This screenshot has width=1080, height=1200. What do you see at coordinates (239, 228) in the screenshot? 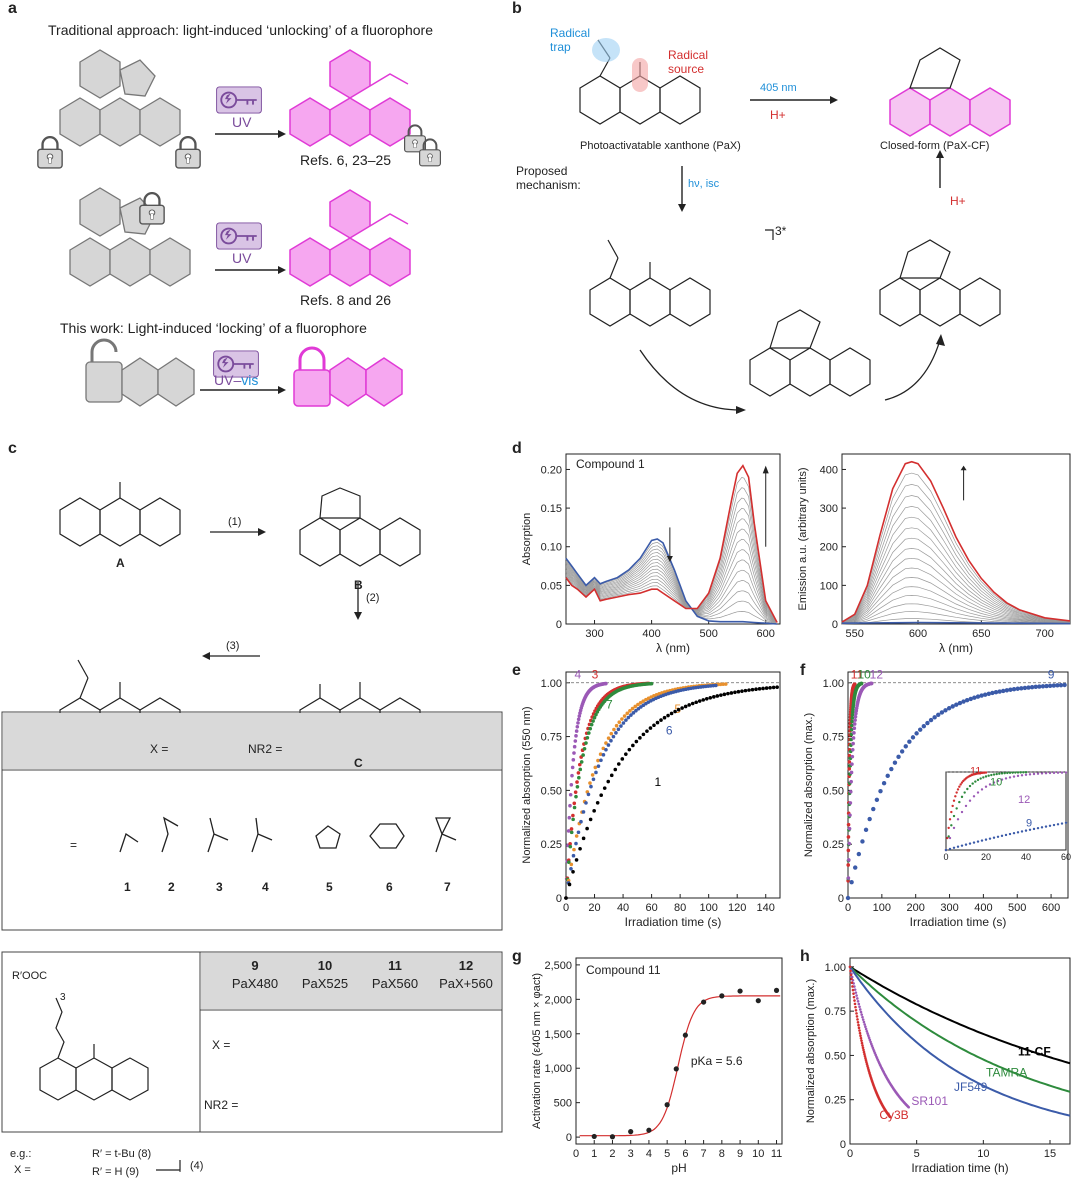
I see `panel-a-graphics` at bounding box center [239, 228].